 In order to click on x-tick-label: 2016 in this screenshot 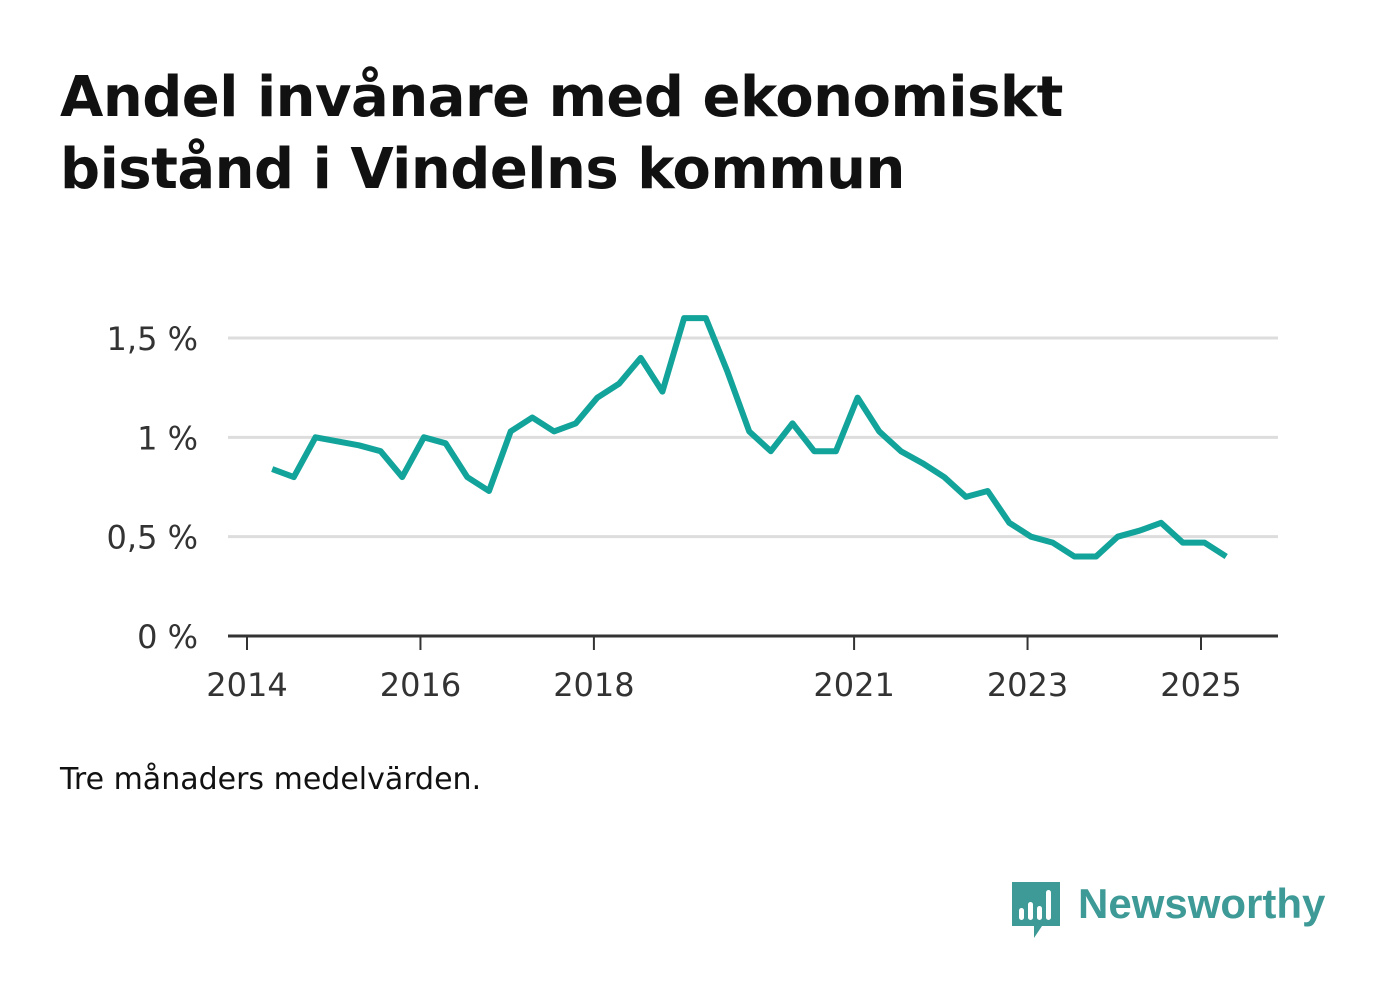, I will do `click(420, 685)`.